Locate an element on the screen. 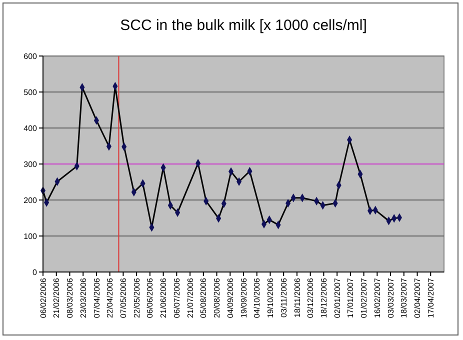 This screenshot has width=463, height=340. x-tick-label: 18/03/2007 is located at coordinates (404, 297).